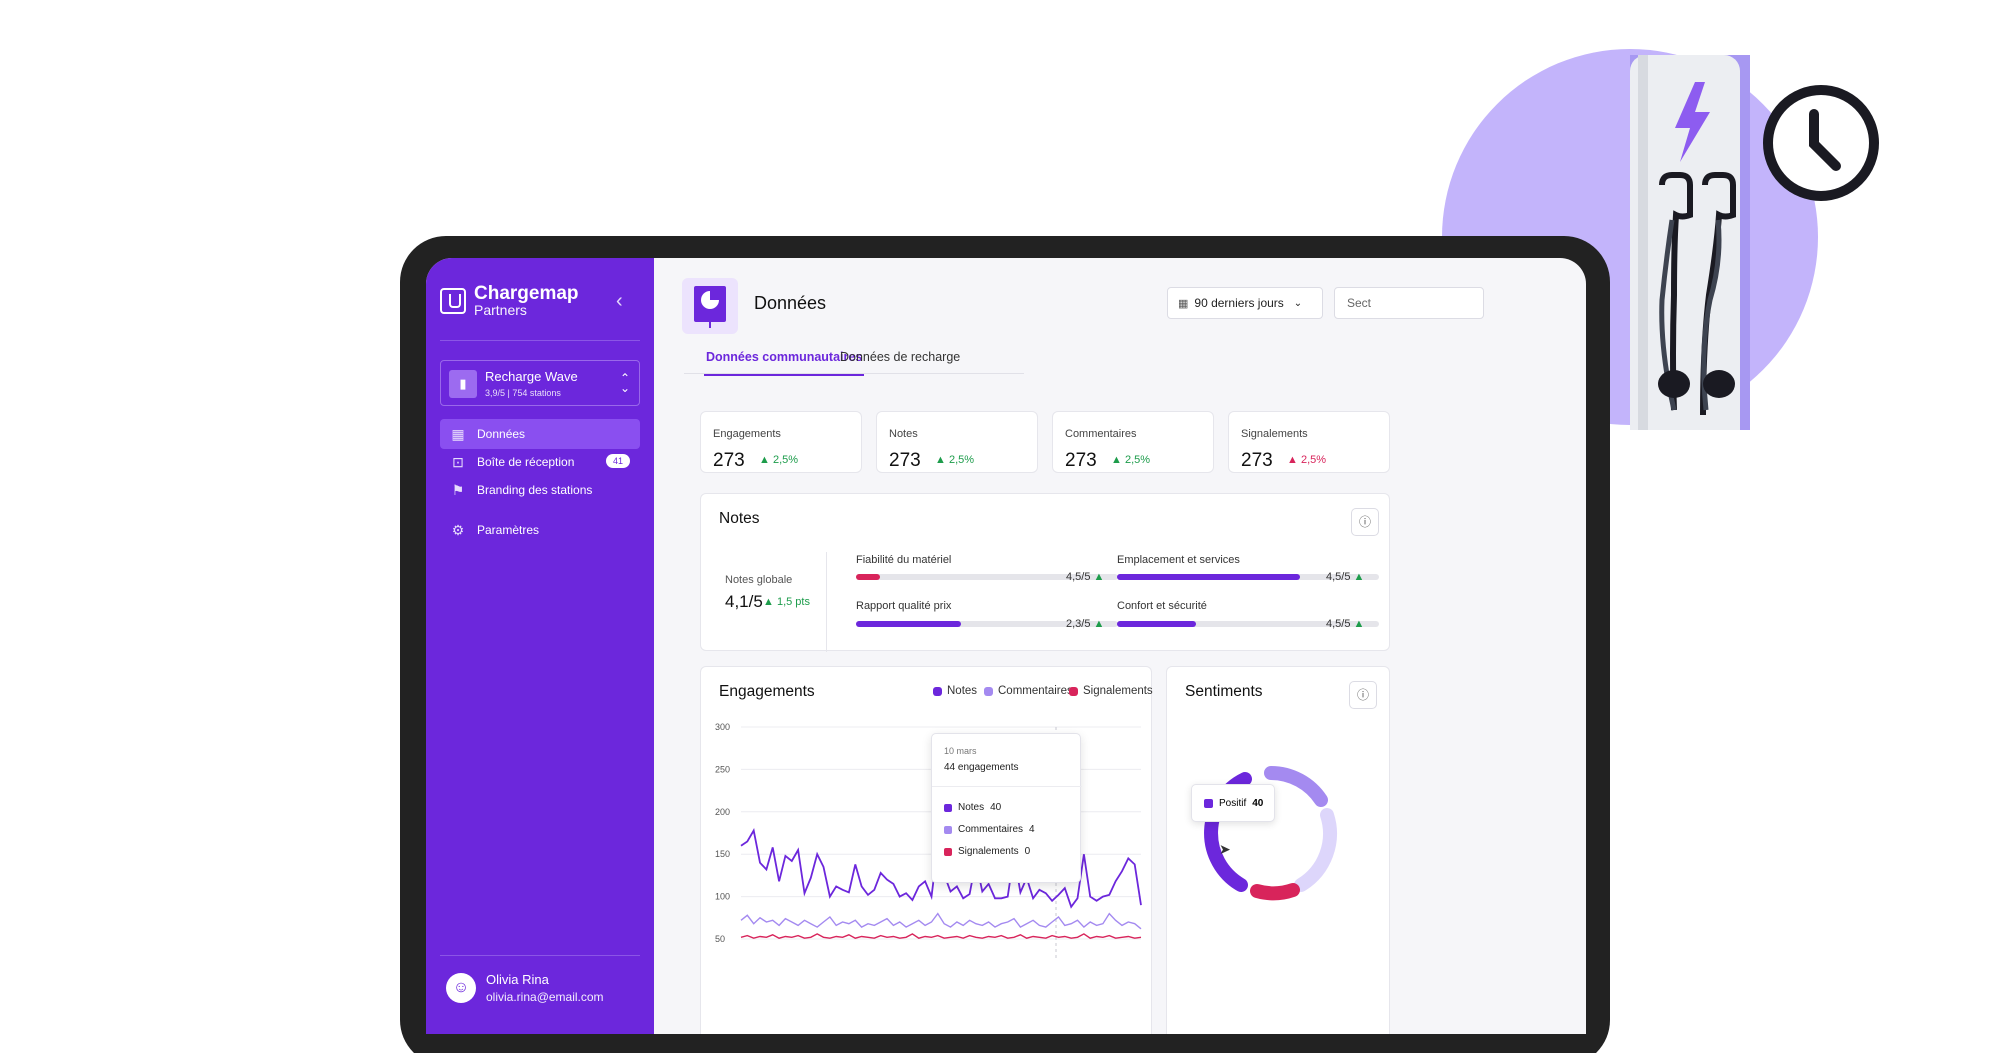 The image size is (2000, 1053). Describe the element at coordinates (710, 306) in the screenshot. I see `page-icon` at that location.